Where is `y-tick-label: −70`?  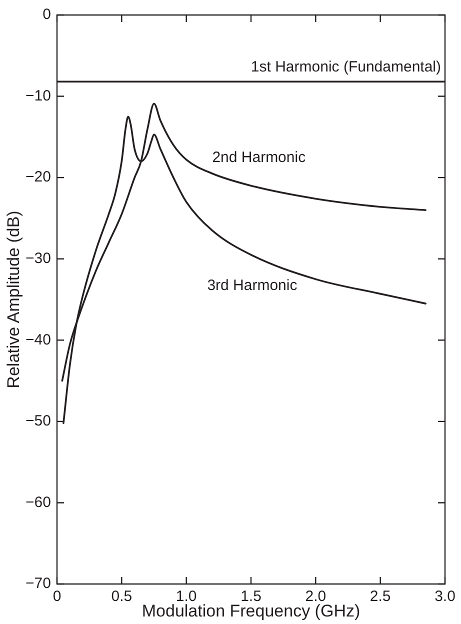
y-tick-label: −70 is located at coordinates (38, 583).